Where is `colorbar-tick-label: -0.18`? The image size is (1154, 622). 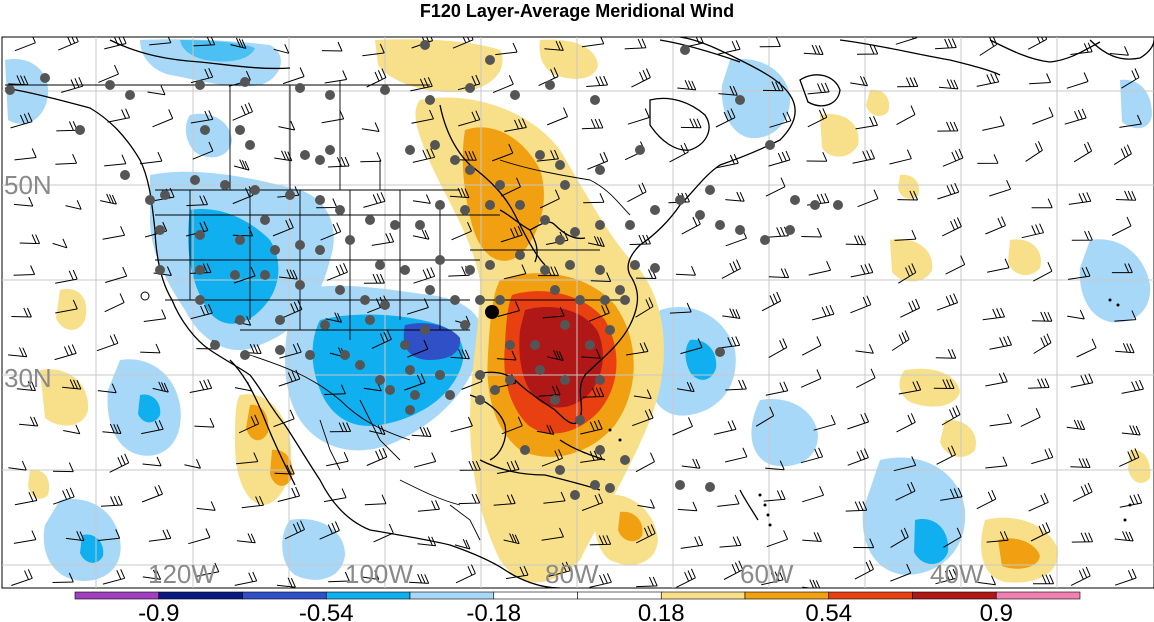 colorbar-tick-label: -0.18 is located at coordinates (493, 611).